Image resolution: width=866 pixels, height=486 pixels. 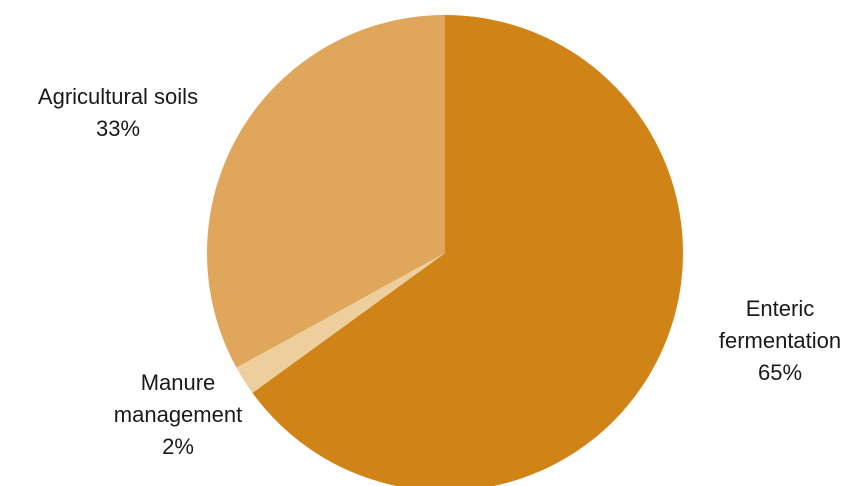 What do you see at coordinates (780, 308) in the screenshot?
I see `slice-name-label: Enteric` at bounding box center [780, 308].